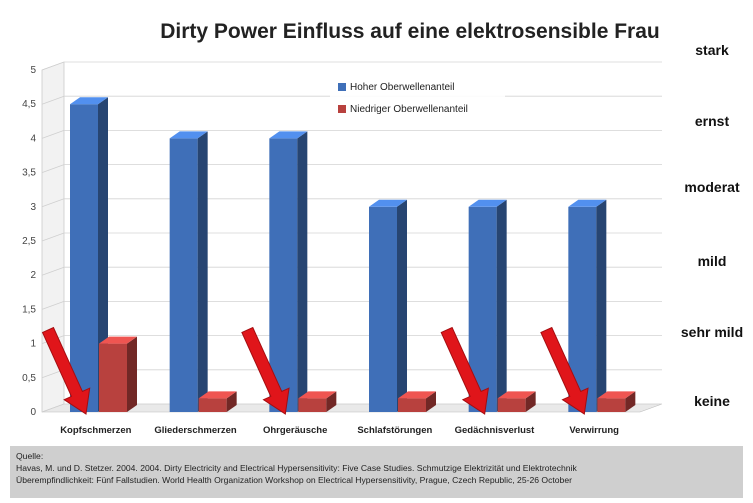 The height and width of the screenshot is (503, 753). What do you see at coordinates (712, 261) in the screenshot?
I see `severity-label: mild` at bounding box center [712, 261].